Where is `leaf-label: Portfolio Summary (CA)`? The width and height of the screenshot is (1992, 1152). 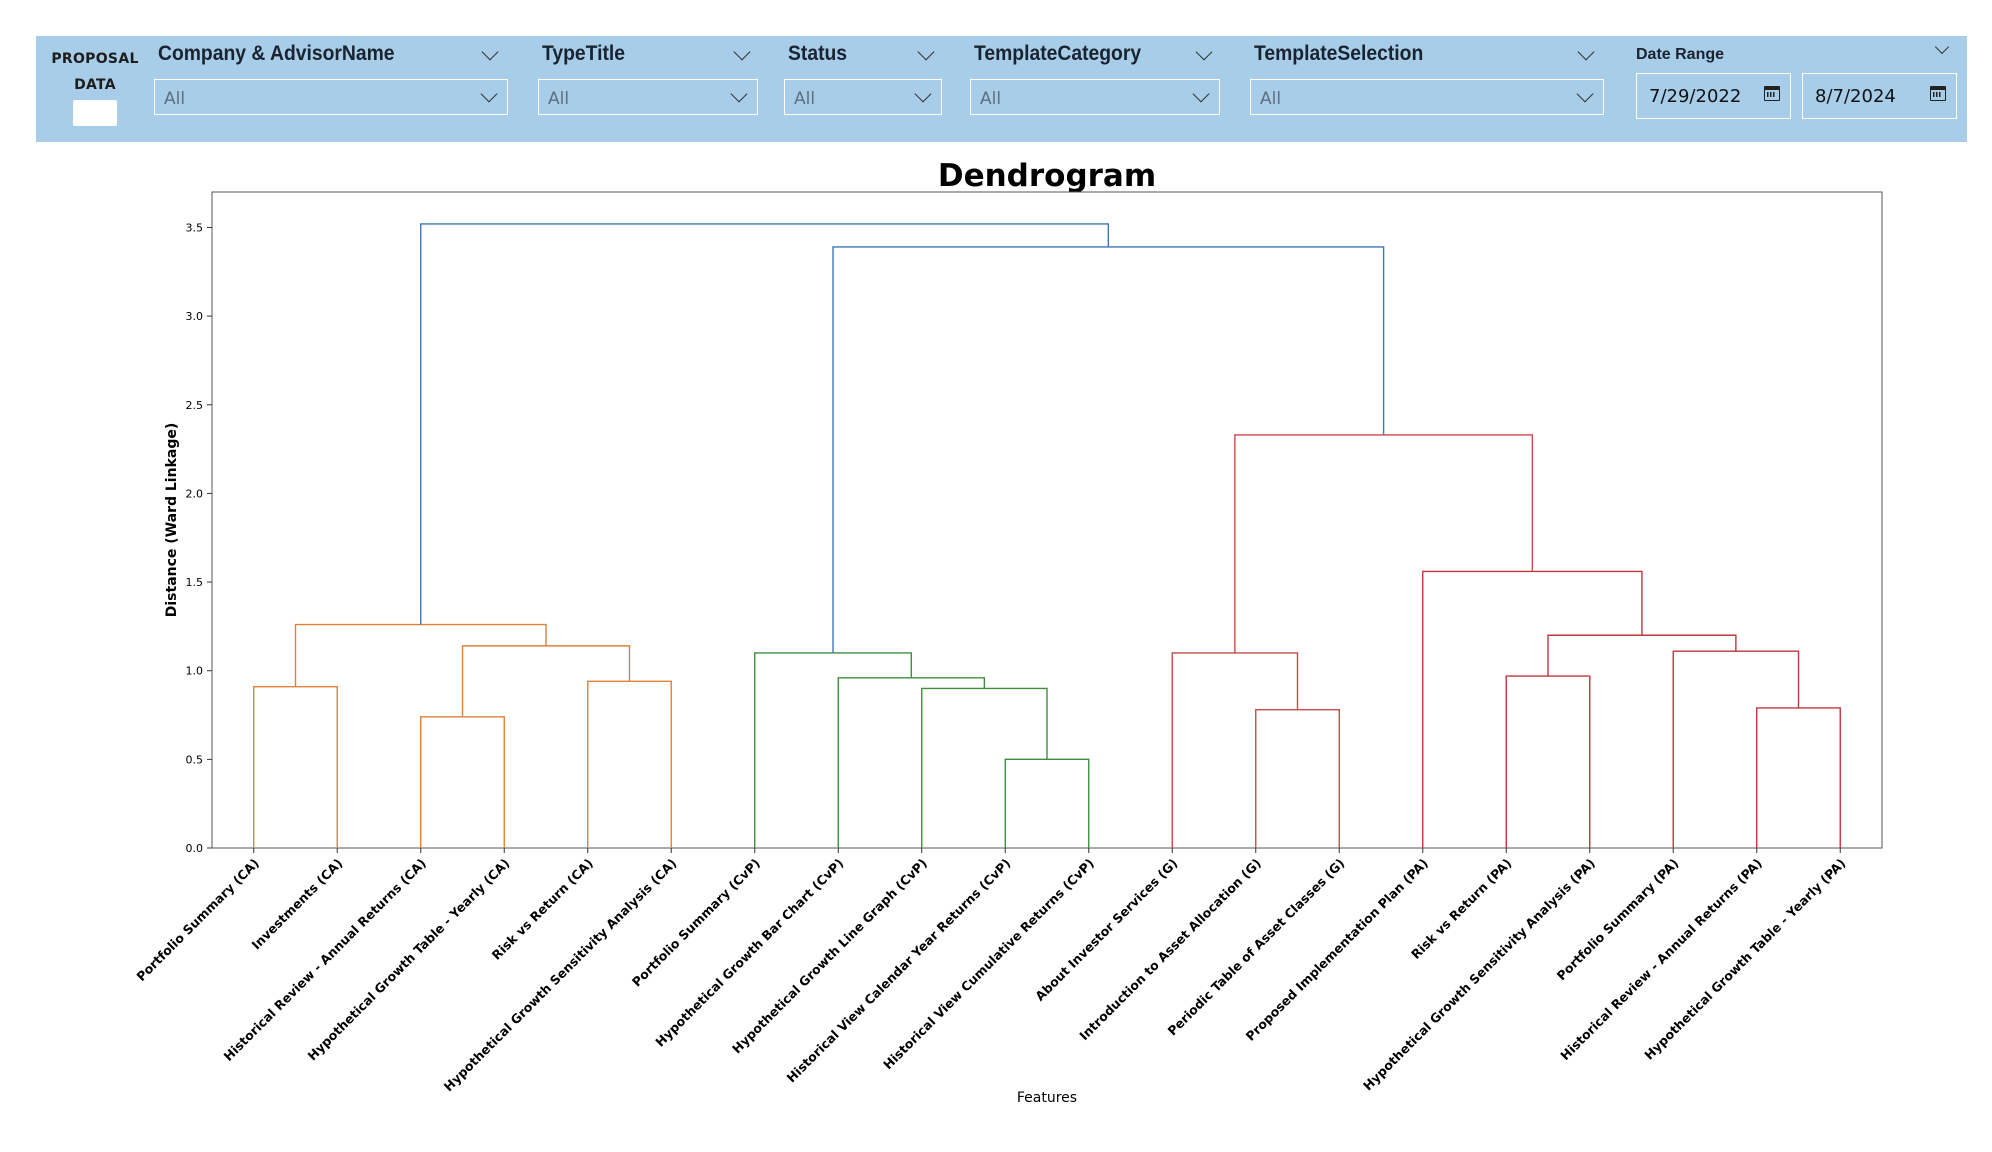 leaf-label: Portfolio Summary (CA) is located at coordinates (197, 920).